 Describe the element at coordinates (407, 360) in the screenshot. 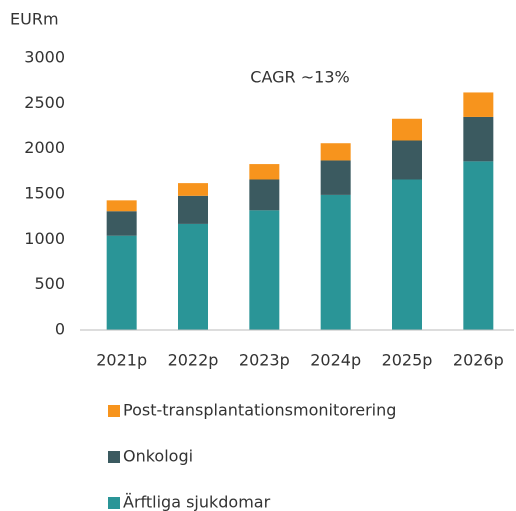

I see `x-tick-label: 2025p` at that location.